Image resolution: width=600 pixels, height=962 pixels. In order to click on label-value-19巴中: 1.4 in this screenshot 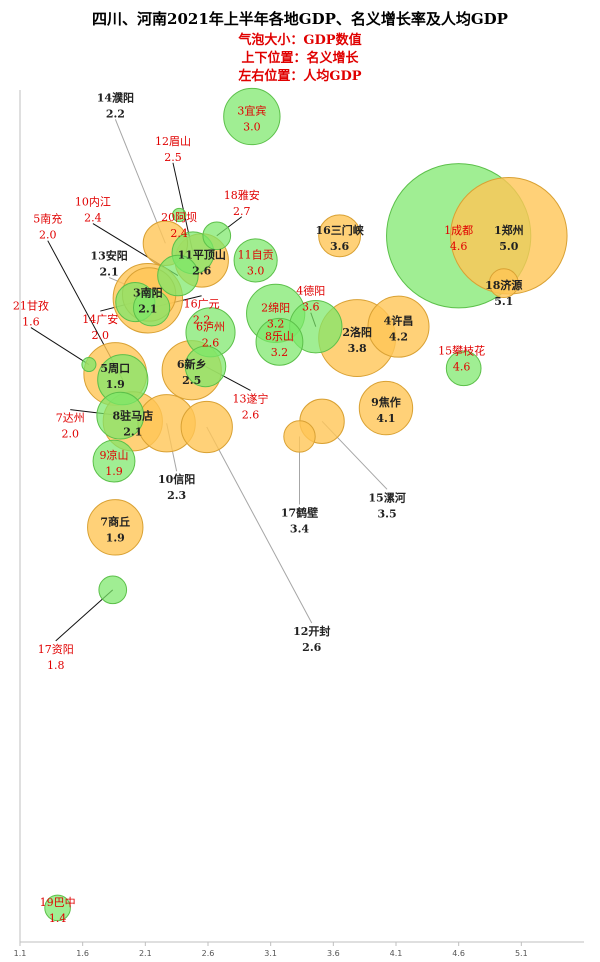, I will do `click(58, 918)`.